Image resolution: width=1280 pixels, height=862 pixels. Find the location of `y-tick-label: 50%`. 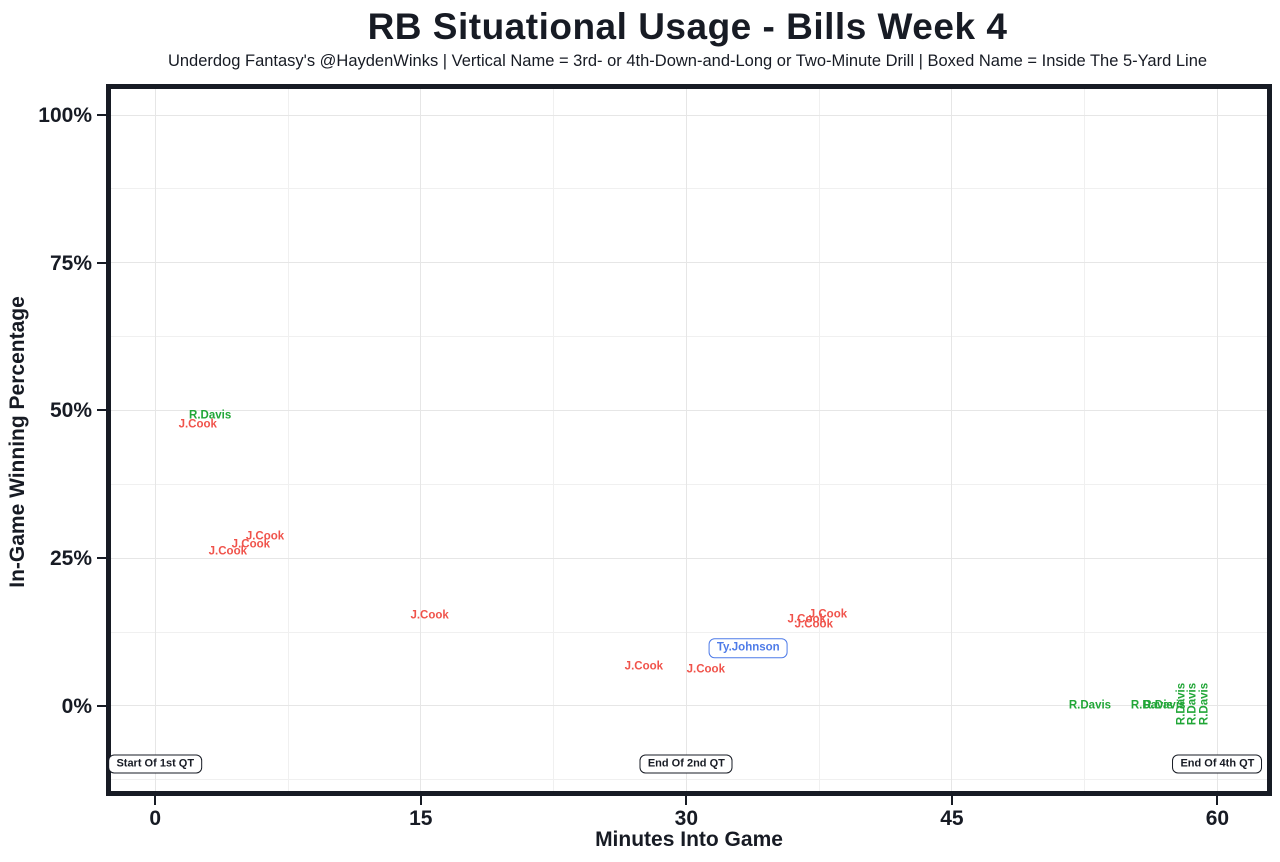

y-tick-label: 50% is located at coordinates (70, 411).